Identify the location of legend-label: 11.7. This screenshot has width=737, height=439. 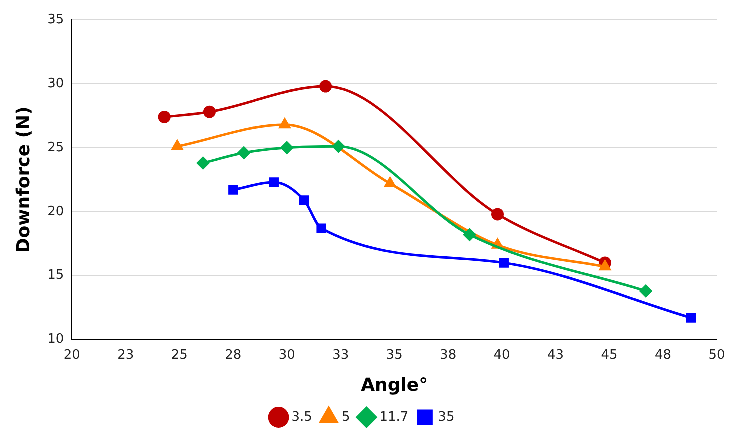
(394, 417).